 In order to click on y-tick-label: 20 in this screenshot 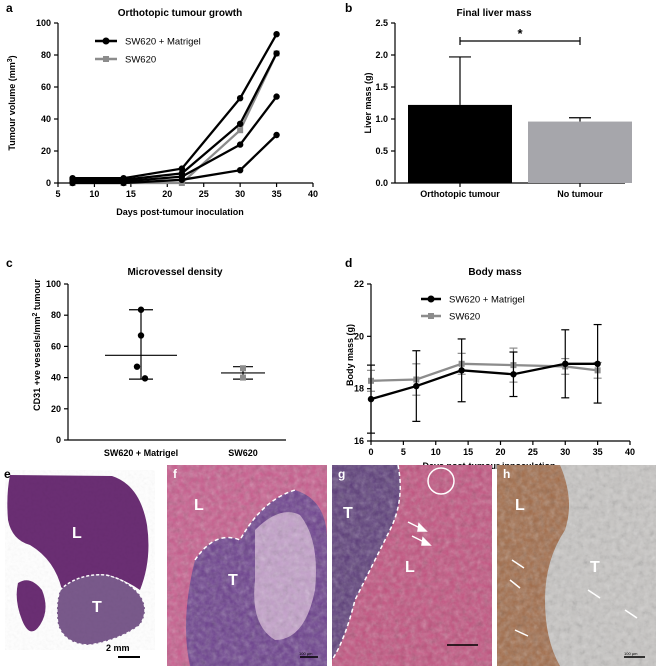, I will do `click(56, 409)`.